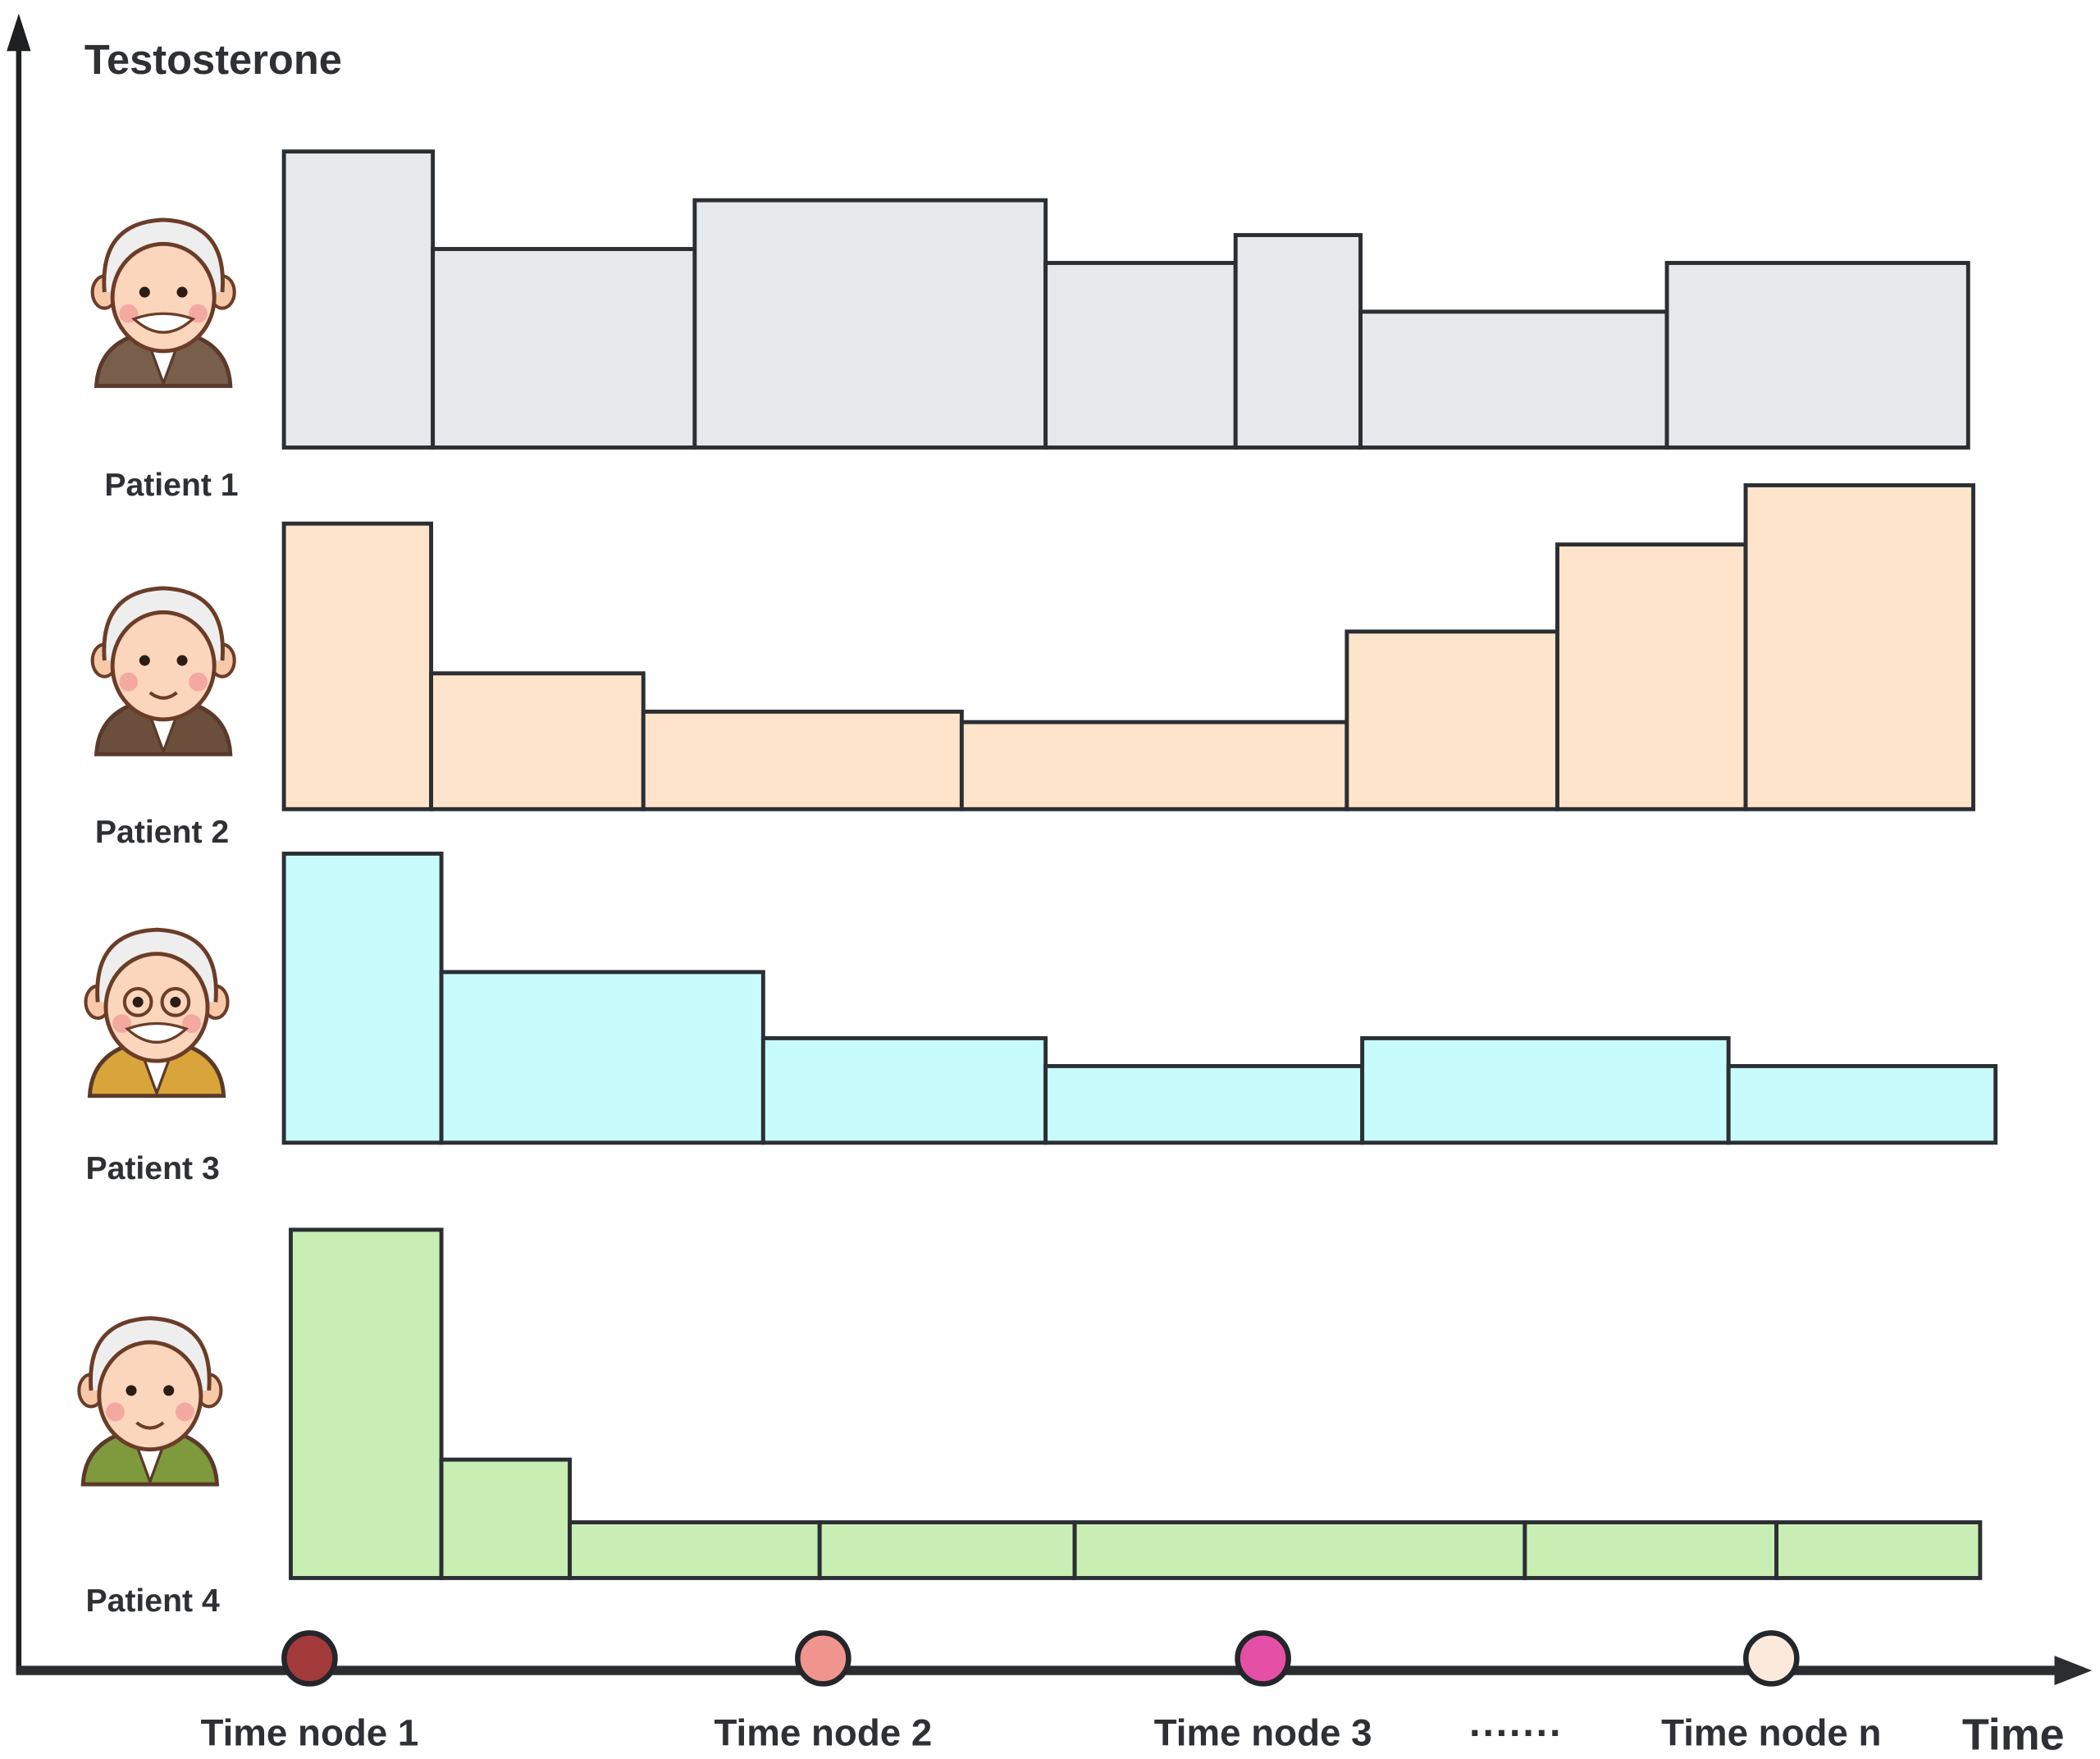  What do you see at coordinates (2074, 1671) in the screenshot?
I see `x-axis-arrow-icon` at bounding box center [2074, 1671].